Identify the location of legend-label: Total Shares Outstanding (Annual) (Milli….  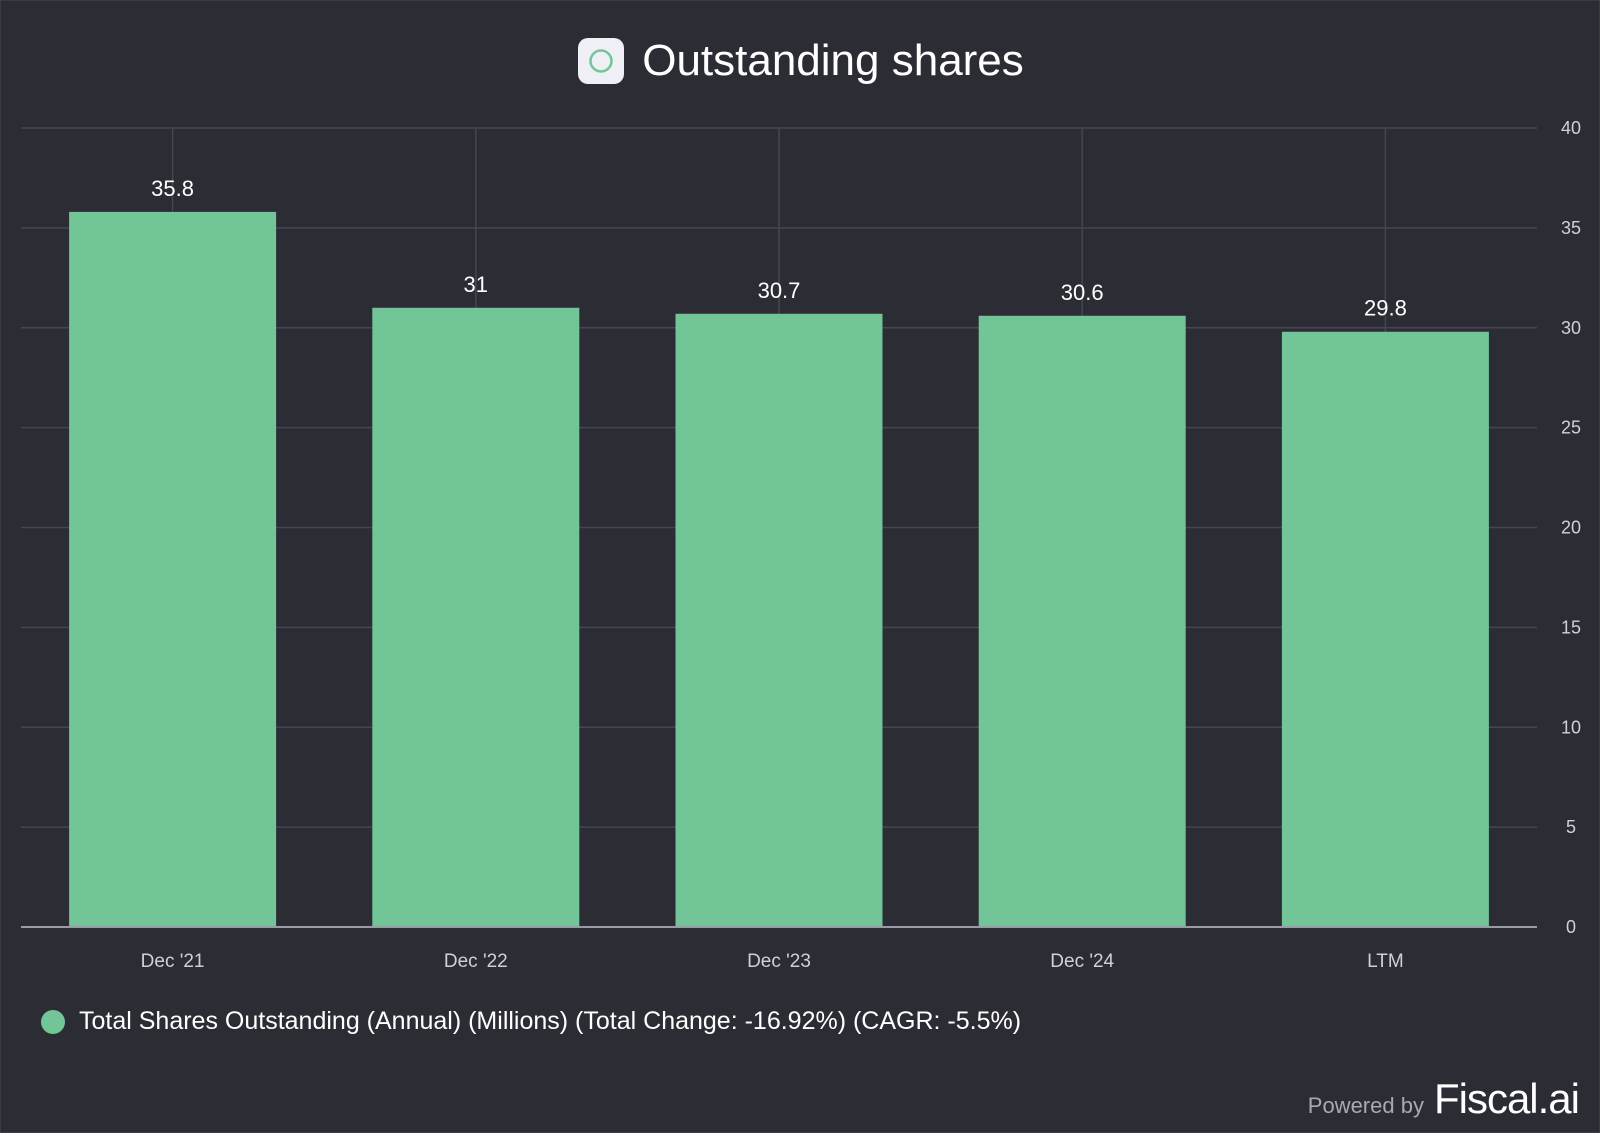
(550, 1021).